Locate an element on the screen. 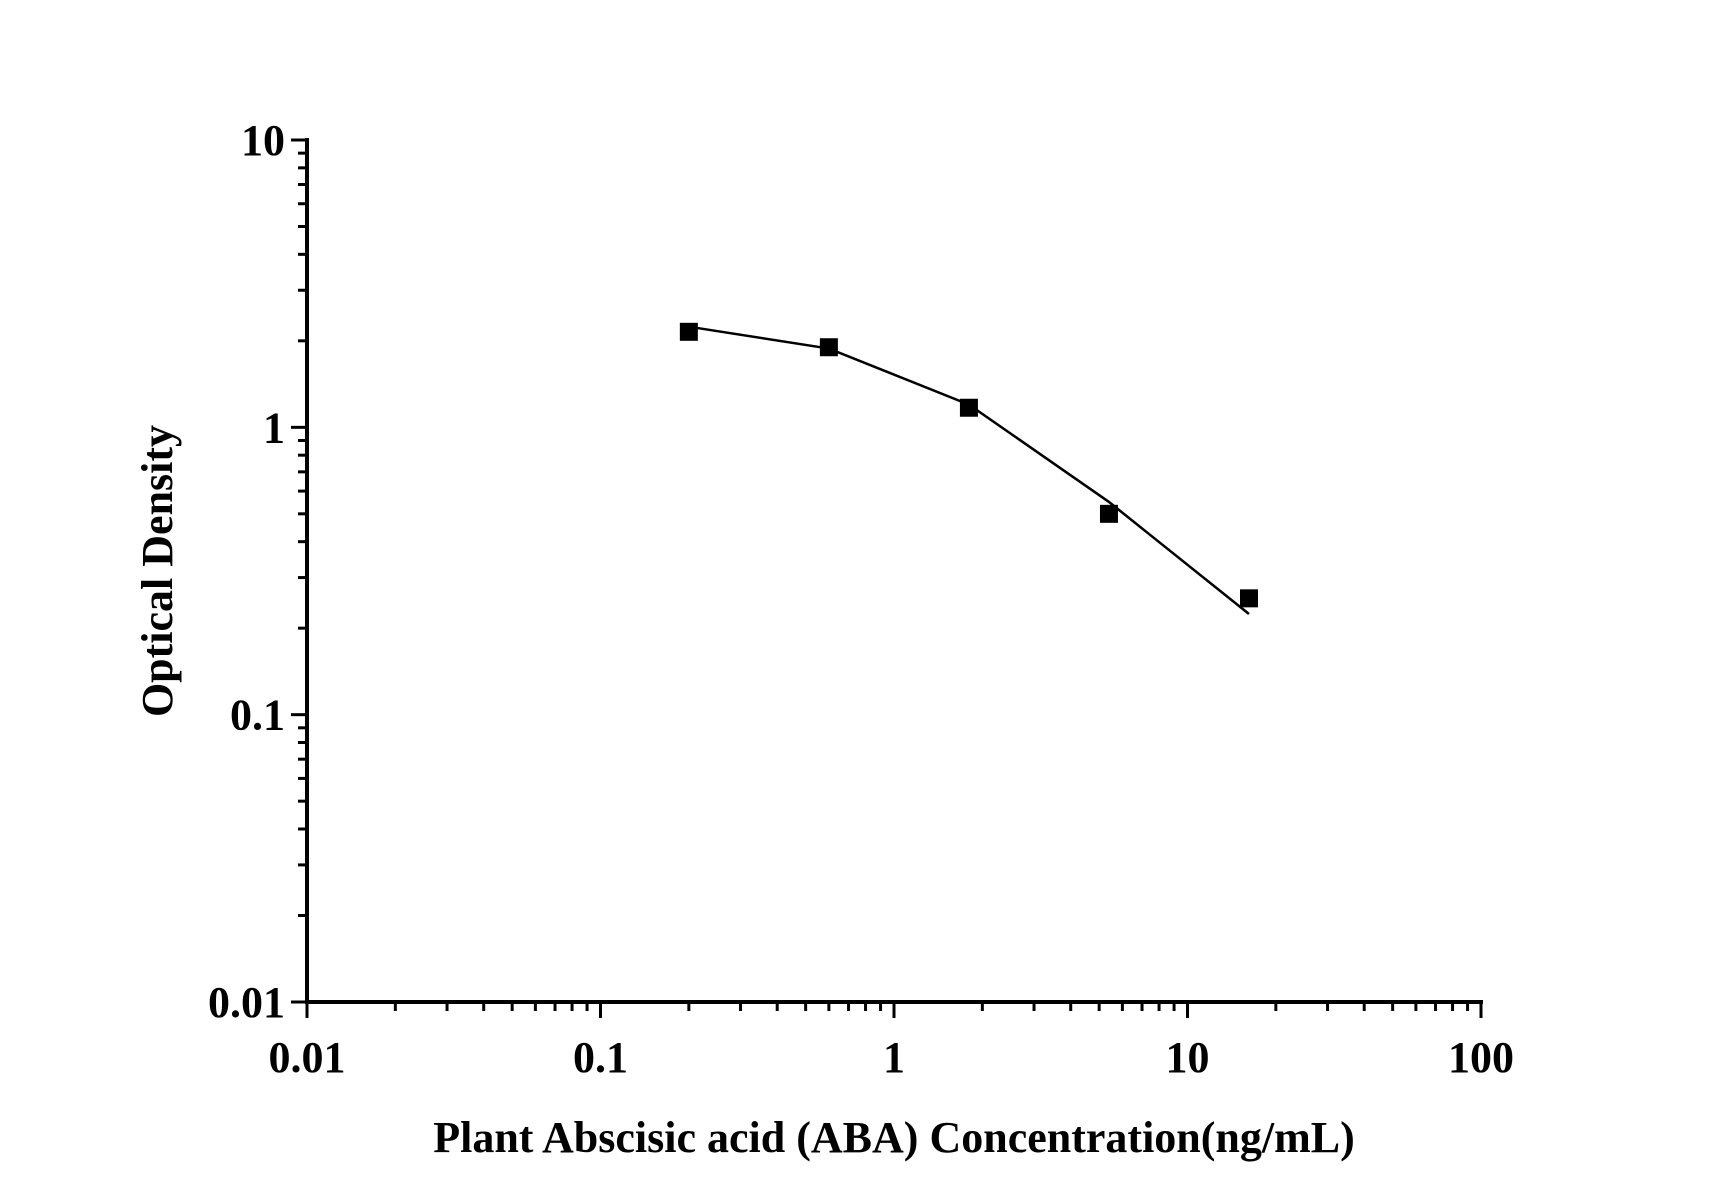  y-tick-label: 0.01 is located at coordinates (246, 1002).